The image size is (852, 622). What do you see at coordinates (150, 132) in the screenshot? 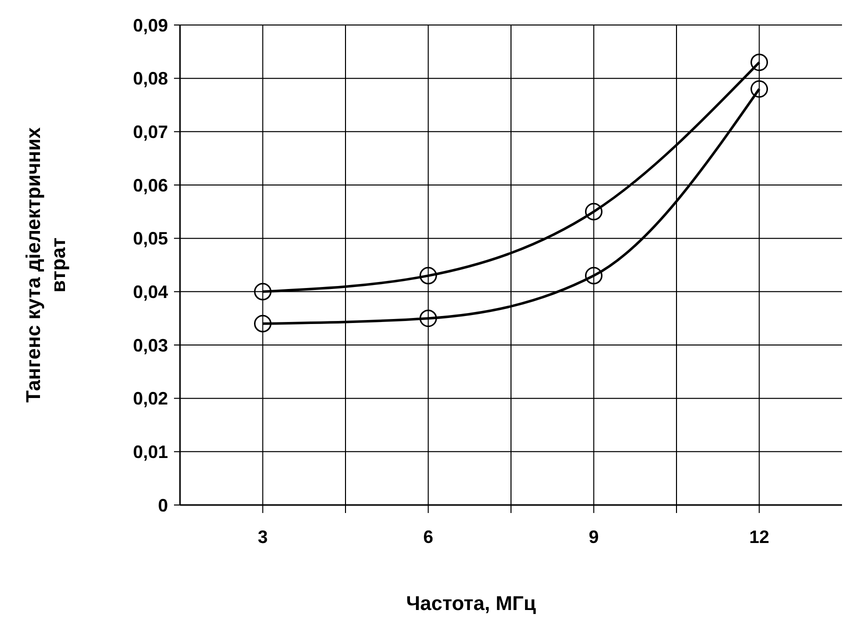
I see `y-tick-label: 0,07` at bounding box center [150, 132].